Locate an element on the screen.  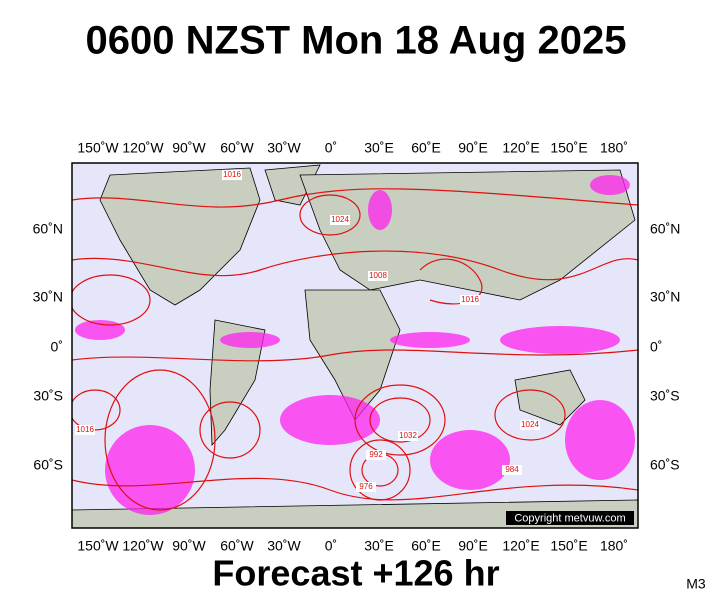
isobar-label: 1008 is located at coordinates (378, 275).